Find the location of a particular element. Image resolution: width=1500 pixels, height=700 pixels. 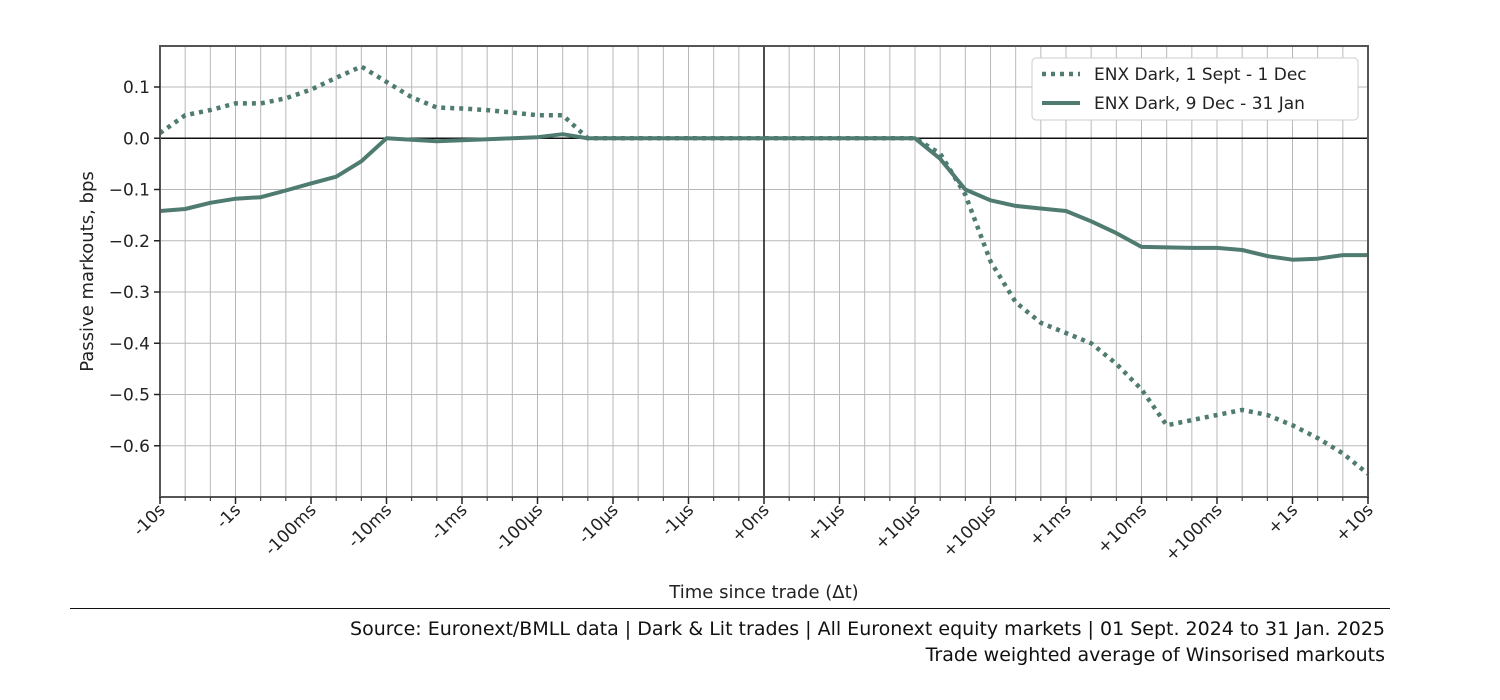

x-tick-label: +1ms is located at coordinates (1051, 525).